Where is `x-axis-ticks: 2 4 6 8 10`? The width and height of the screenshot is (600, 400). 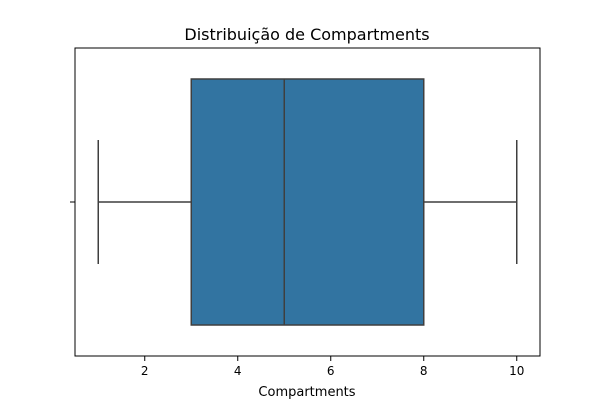 x-axis-ticks: 2 4 6 8 10 is located at coordinates (332, 367).